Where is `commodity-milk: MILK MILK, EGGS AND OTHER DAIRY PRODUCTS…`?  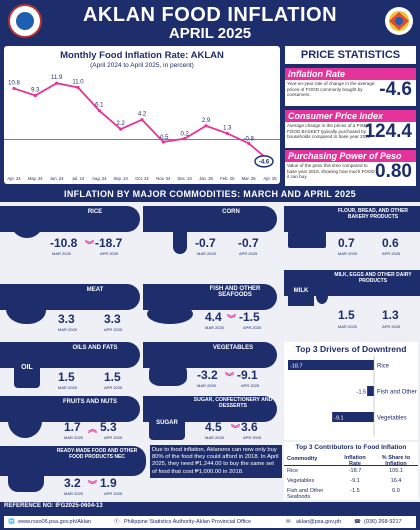
commodity-milk: MILK MILK, EGGS AND OTHER DAIRY PRODUCTS… is located at coordinates (352, 301).